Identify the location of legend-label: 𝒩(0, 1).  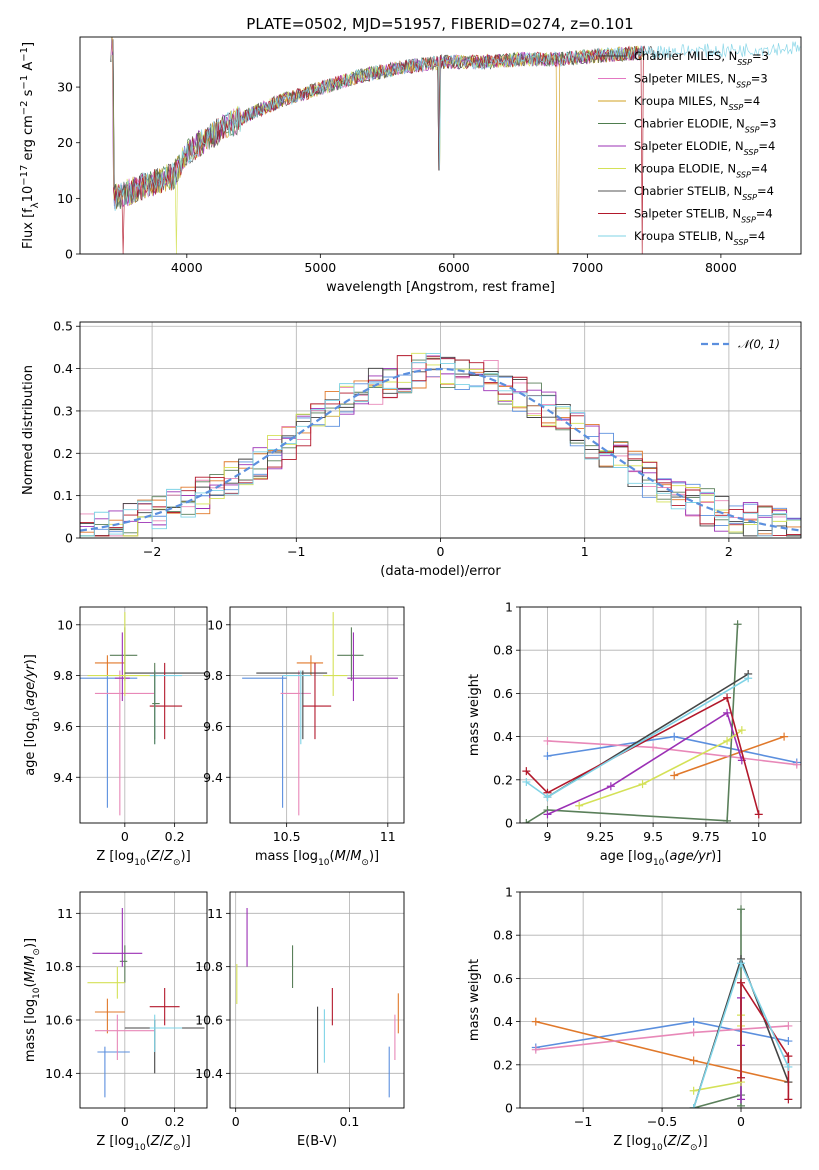
(759, 344).